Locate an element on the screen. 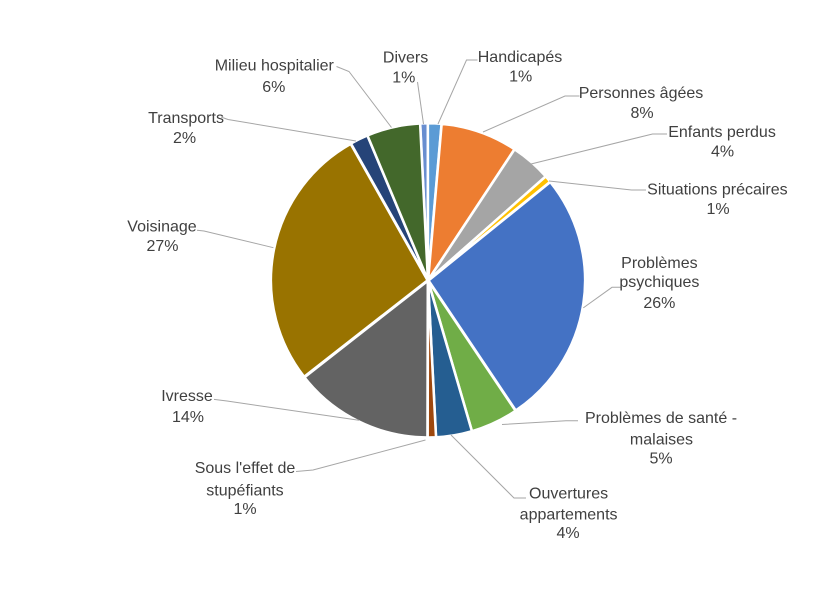  svg-text: 8% is located at coordinates (641, 113).